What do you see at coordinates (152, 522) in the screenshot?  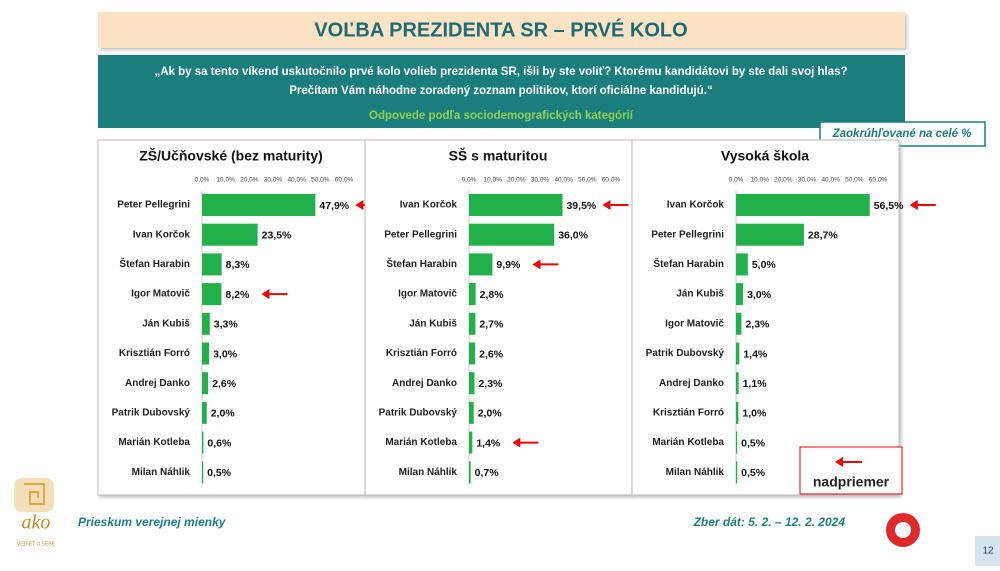 I see `footer-left: Prieskum verejnej mienky` at bounding box center [152, 522].